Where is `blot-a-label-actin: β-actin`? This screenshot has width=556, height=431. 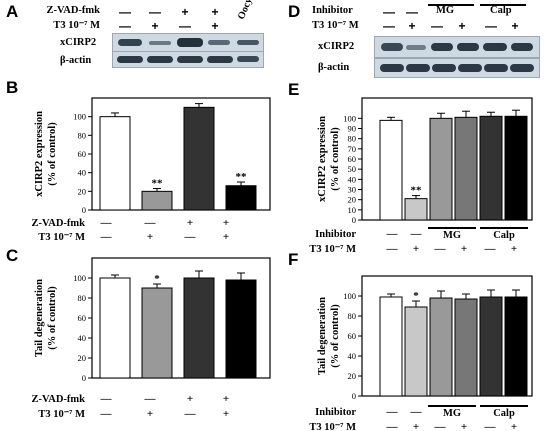 blot-a-label-actin: β-actin is located at coordinates (76, 60).